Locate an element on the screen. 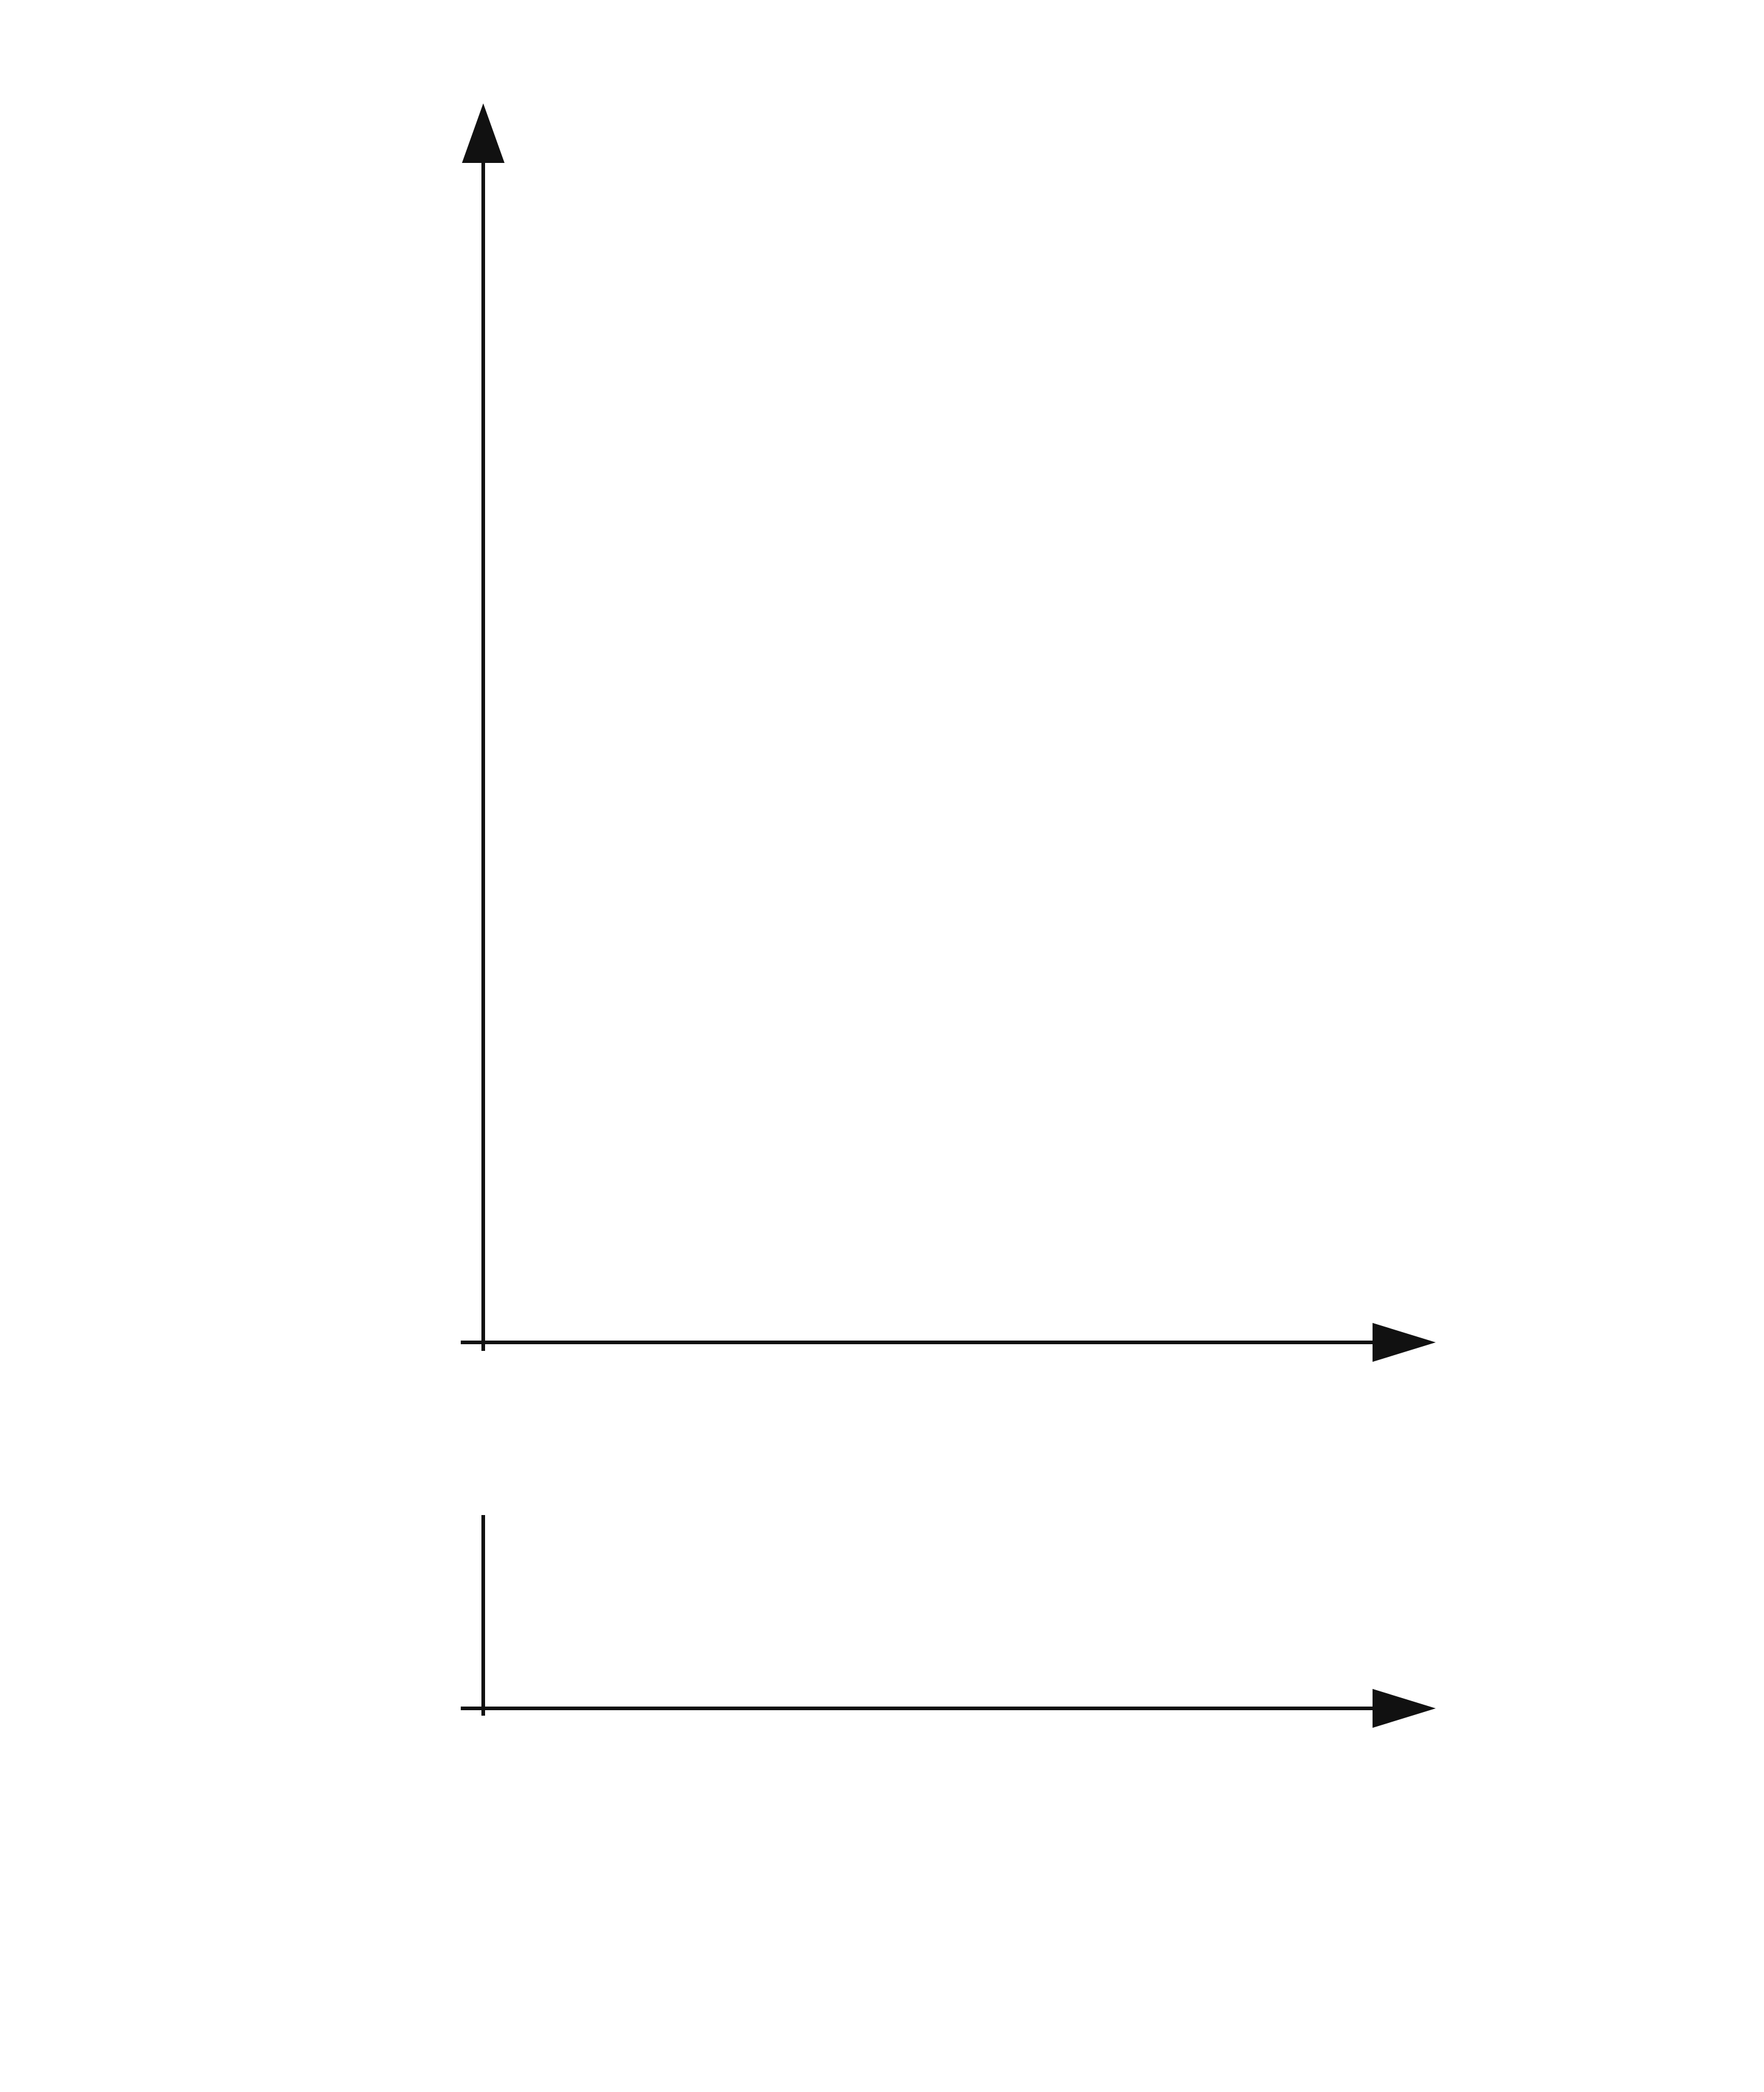  x-axis-arrow is located at coordinates (1404, 1342).